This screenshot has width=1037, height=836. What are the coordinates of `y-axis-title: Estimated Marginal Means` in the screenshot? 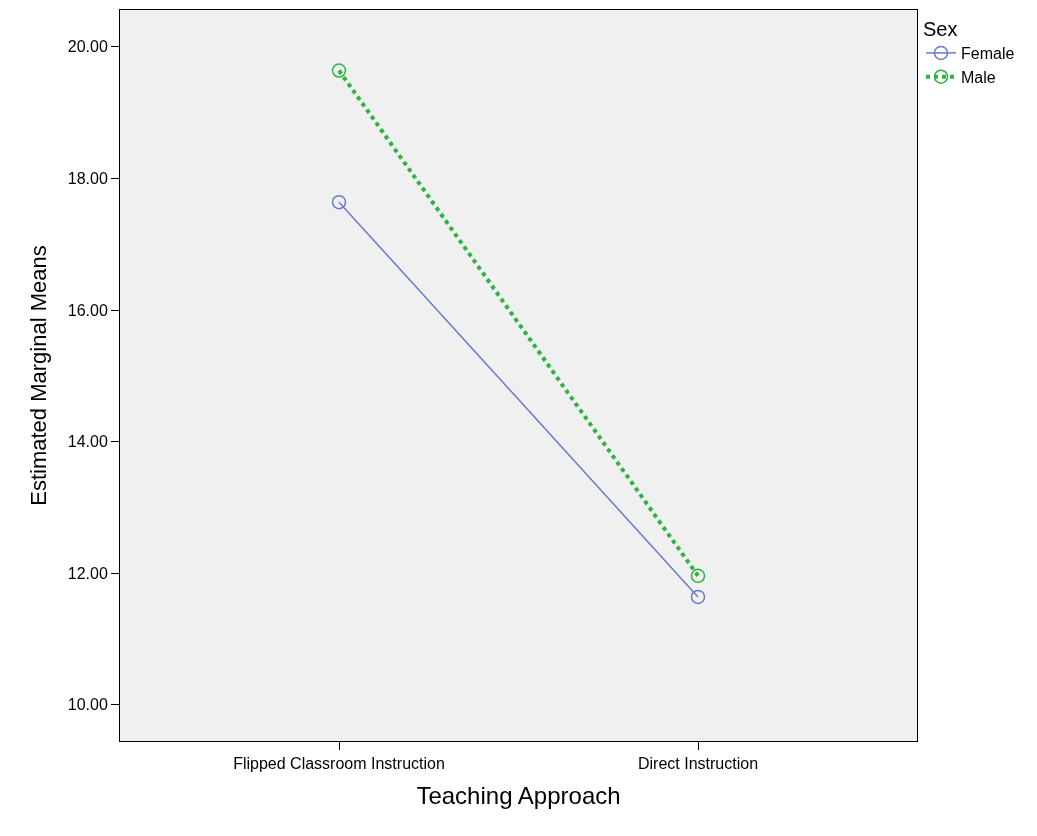 It's located at (38, 375).